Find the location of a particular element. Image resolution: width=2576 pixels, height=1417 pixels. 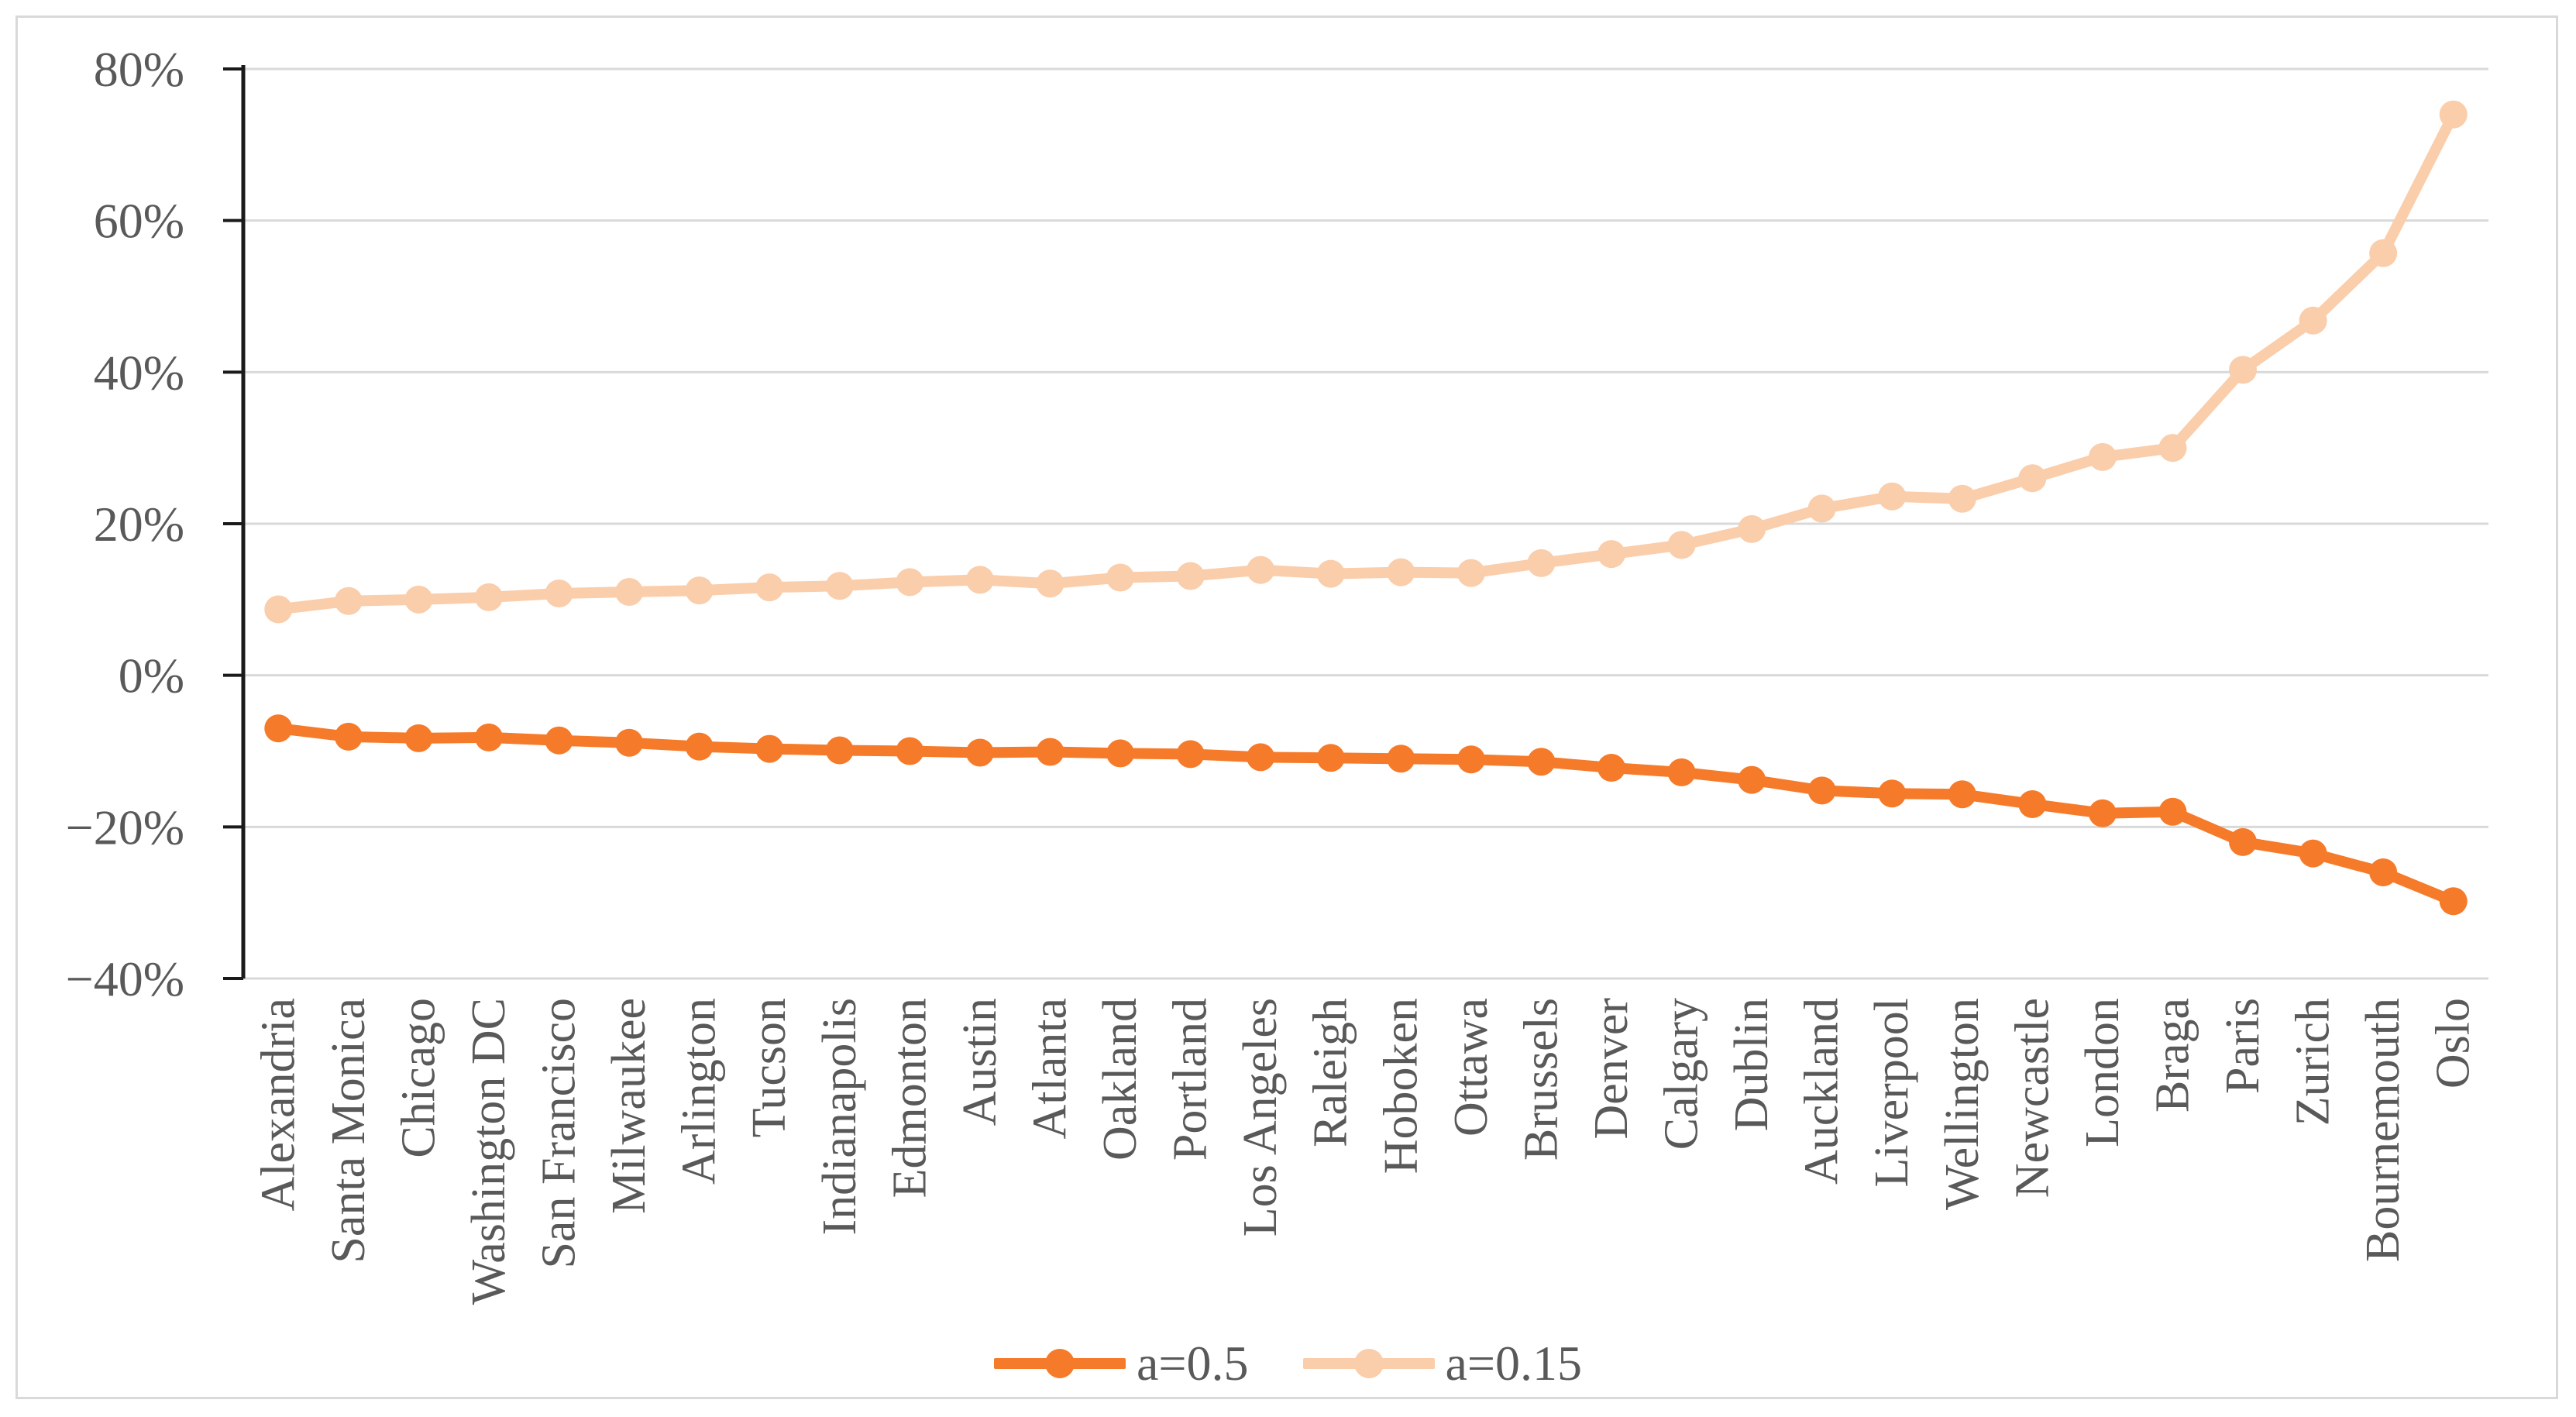

x-category-label: Portland is located at coordinates (1190, 1079).